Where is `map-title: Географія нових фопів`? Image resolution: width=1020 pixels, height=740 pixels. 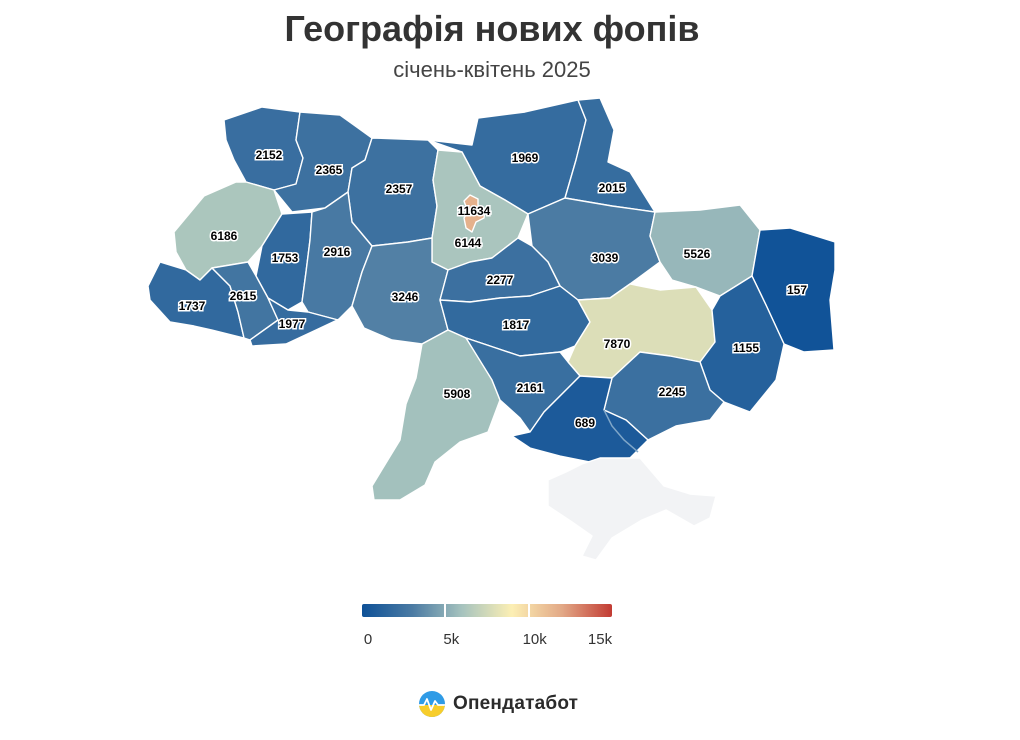 map-title: Географія нових фопів is located at coordinates (492, 28).